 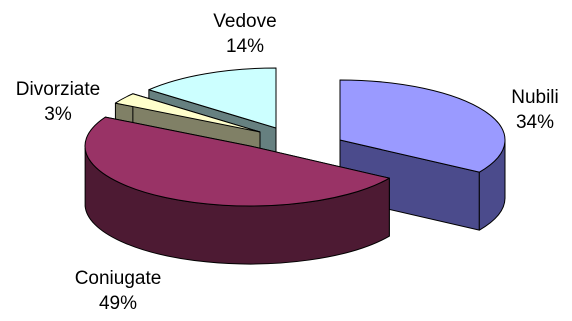 I want to click on pie-slice-nubili, so click(x=422, y=155).